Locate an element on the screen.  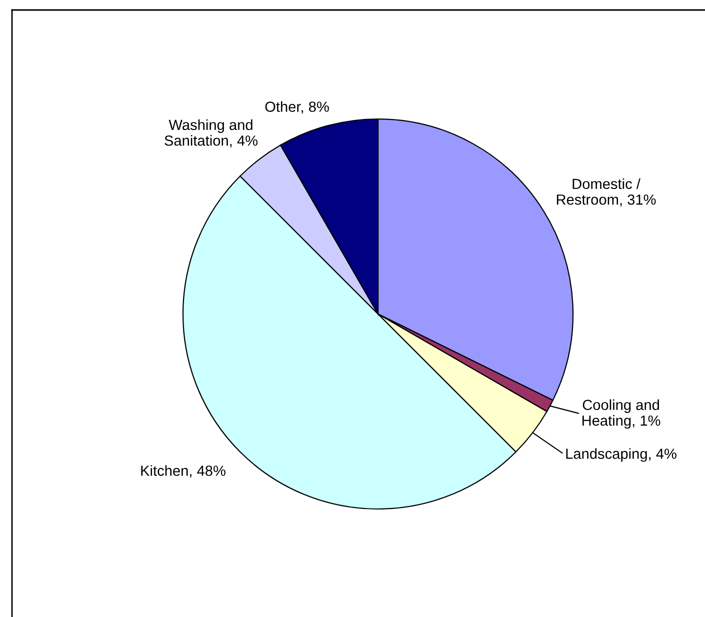
slice-label: Kitchen, 48% is located at coordinates (183, 471).